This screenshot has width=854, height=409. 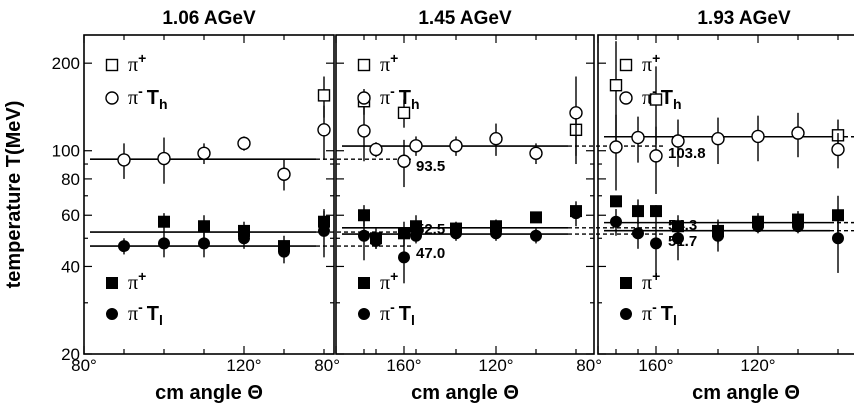 What do you see at coordinates (70, 215) in the screenshot?
I see `y-tick-label: 60` at bounding box center [70, 215].